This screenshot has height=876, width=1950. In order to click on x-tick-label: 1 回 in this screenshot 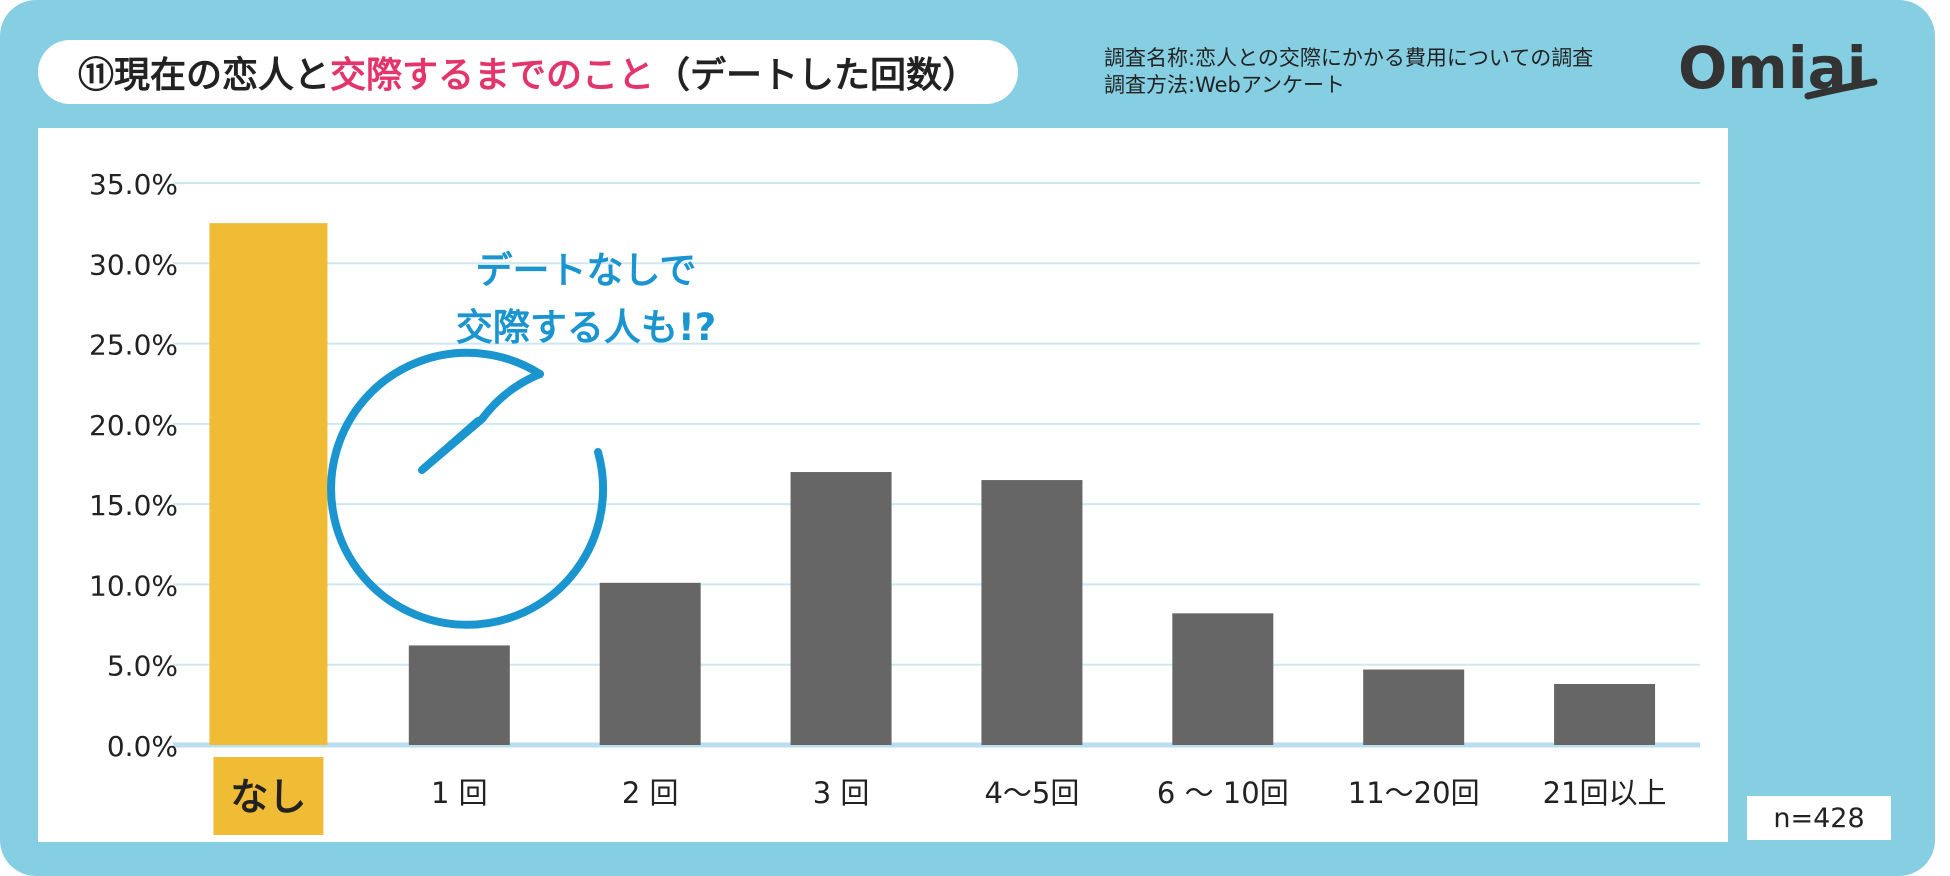, I will do `click(459, 793)`.